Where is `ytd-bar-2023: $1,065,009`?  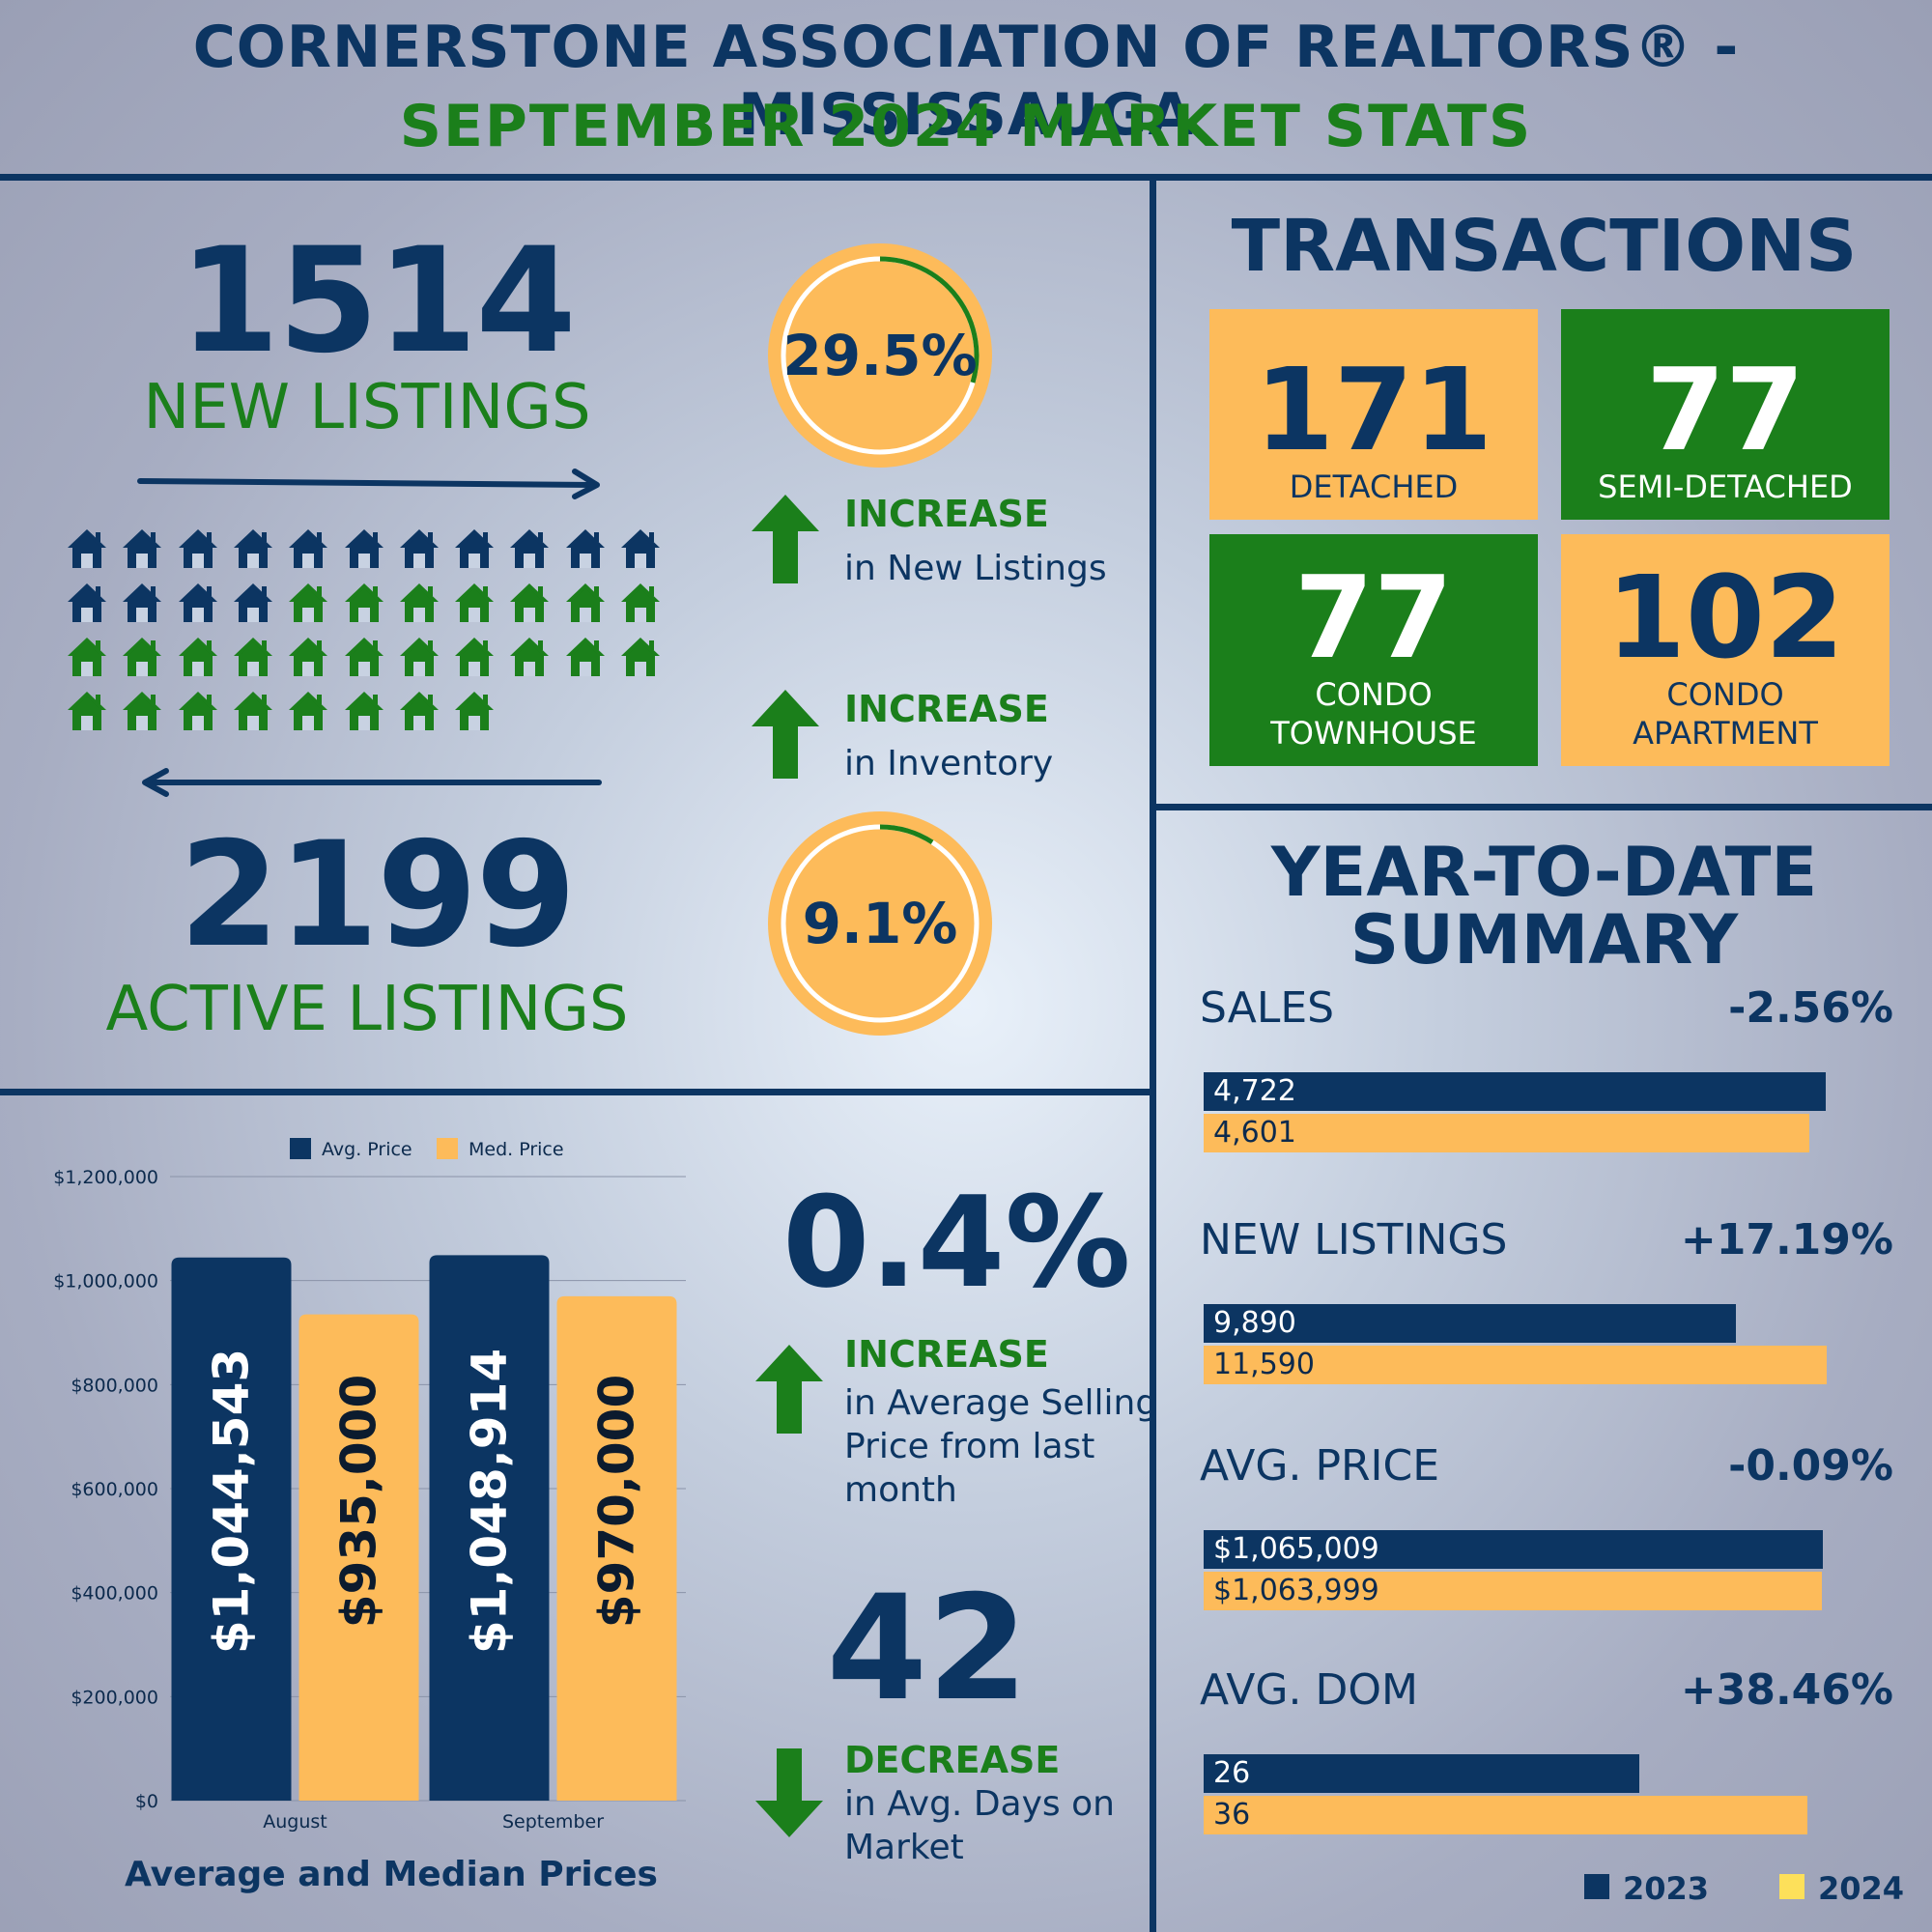
ytd-bar-2023: $1,065,009 is located at coordinates (1513, 1549).